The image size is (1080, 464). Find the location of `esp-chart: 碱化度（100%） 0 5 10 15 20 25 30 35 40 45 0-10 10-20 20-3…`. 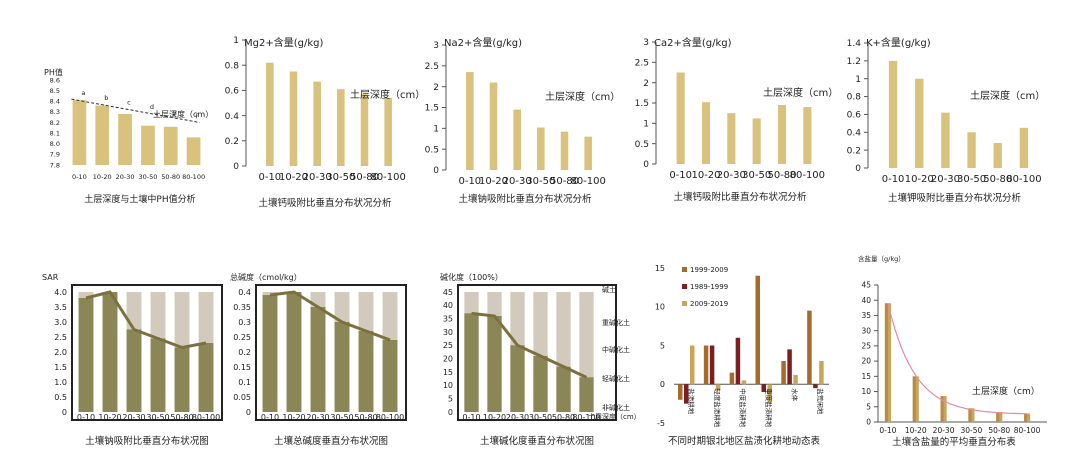

esp-chart: 碱化度（100%） 0 5 10 15 20 25 30 35 40 45 0-10 10-20 20-3… is located at coordinates (534, 365).